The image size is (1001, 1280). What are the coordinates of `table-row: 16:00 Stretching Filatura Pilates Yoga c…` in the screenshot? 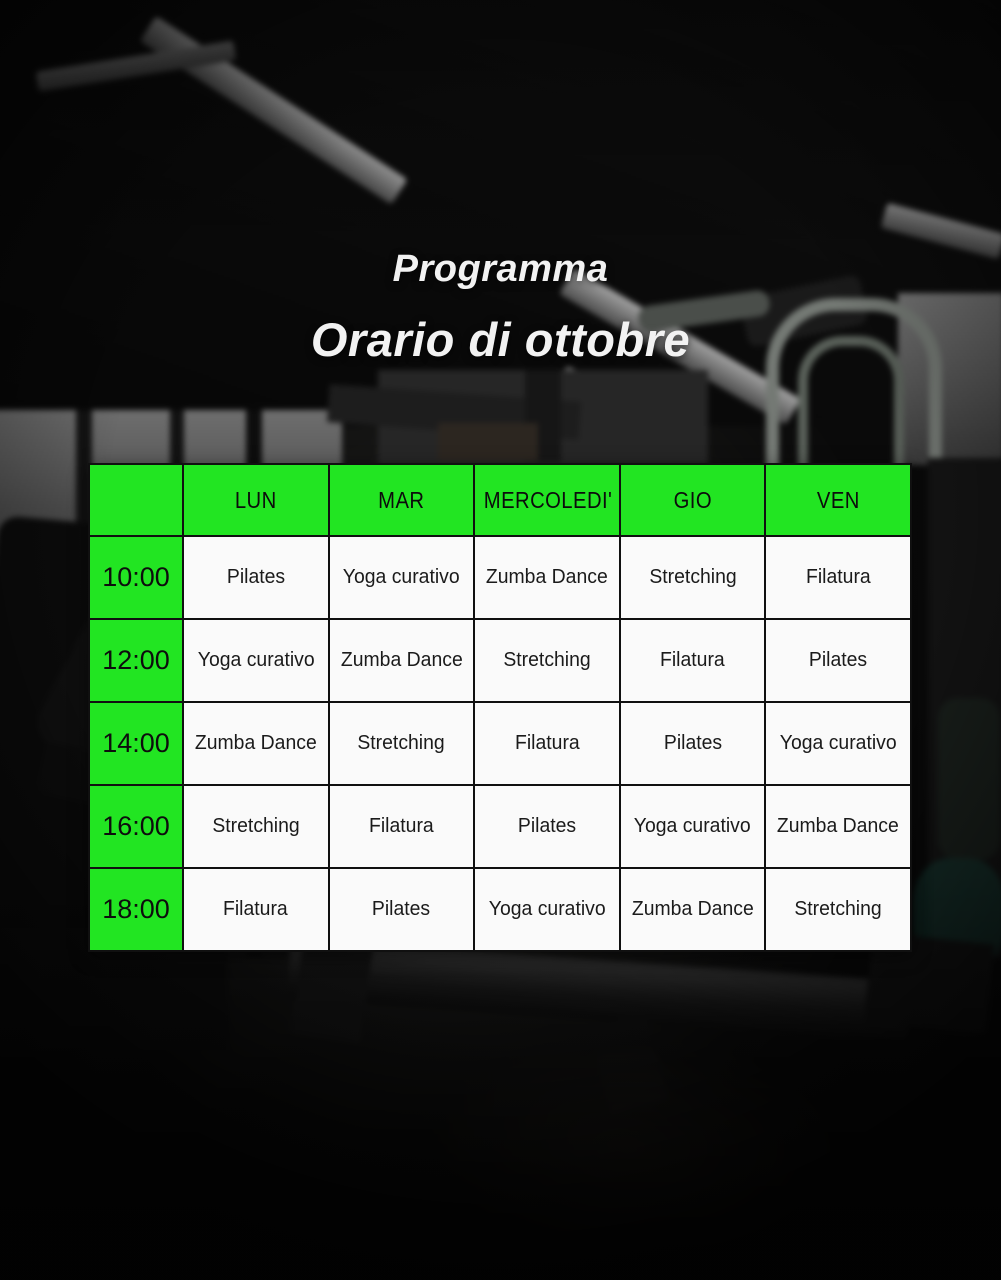 It's located at (500, 826).